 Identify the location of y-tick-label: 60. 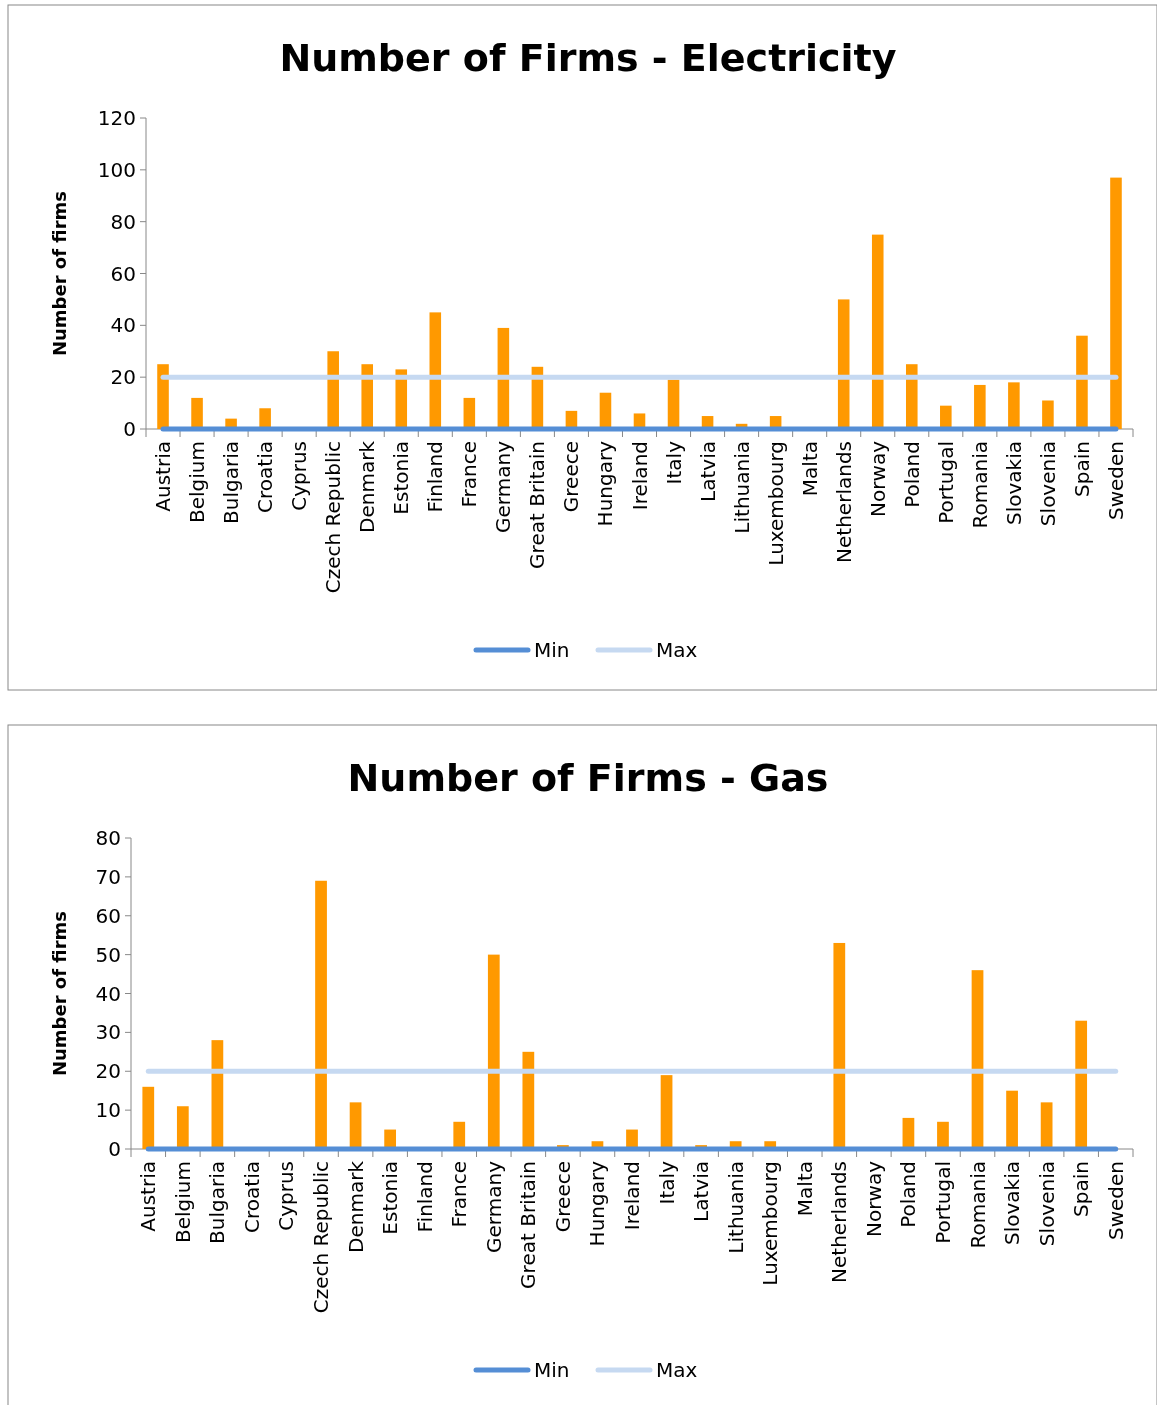
(123, 273).